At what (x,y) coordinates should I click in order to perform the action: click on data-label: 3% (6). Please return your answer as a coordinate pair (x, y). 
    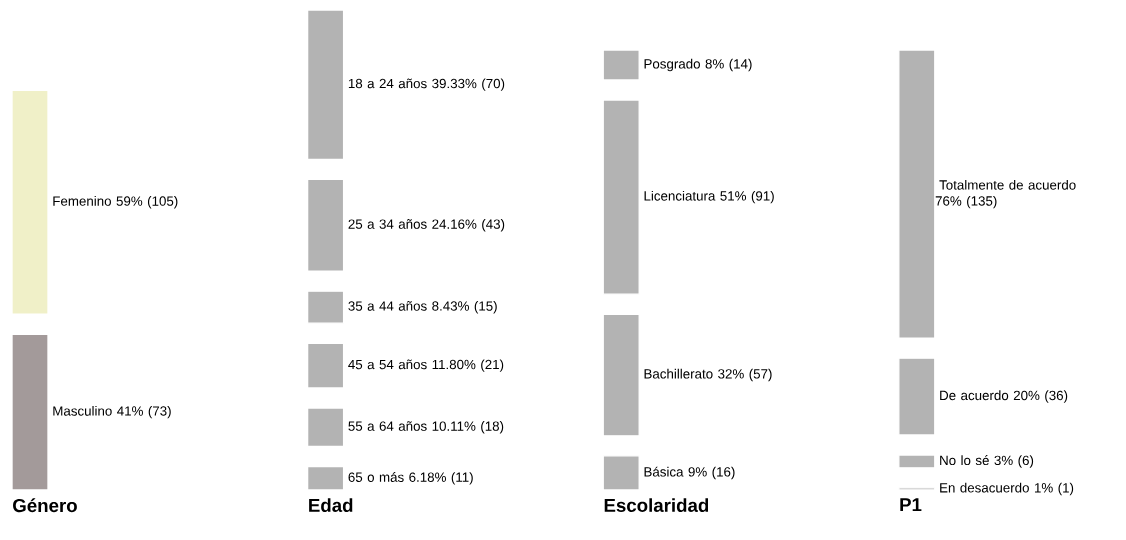
    Looking at the image, I should click on (1014, 461).